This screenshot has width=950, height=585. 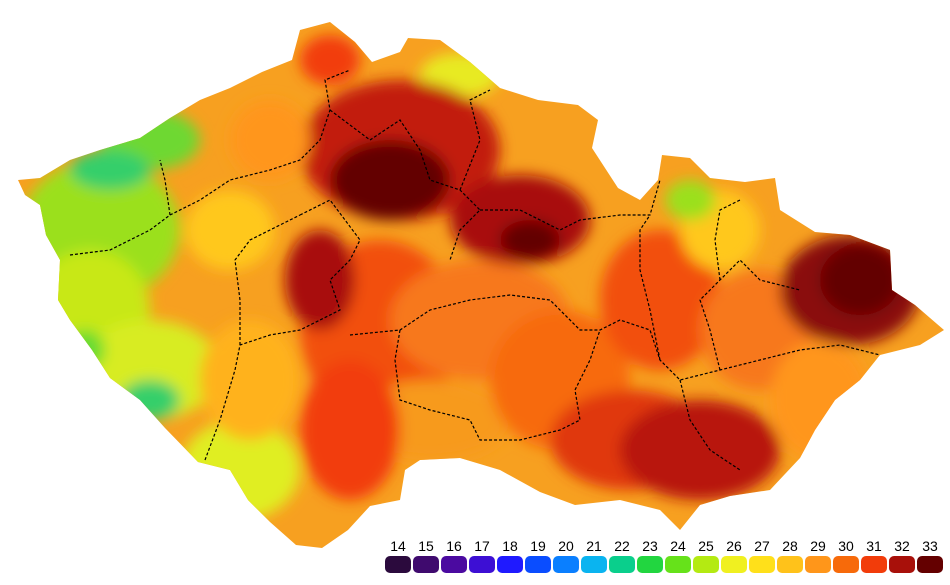 What do you see at coordinates (622, 546) in the screenshot?
I see `legend-label: 22` at bounding box center [622, 546].